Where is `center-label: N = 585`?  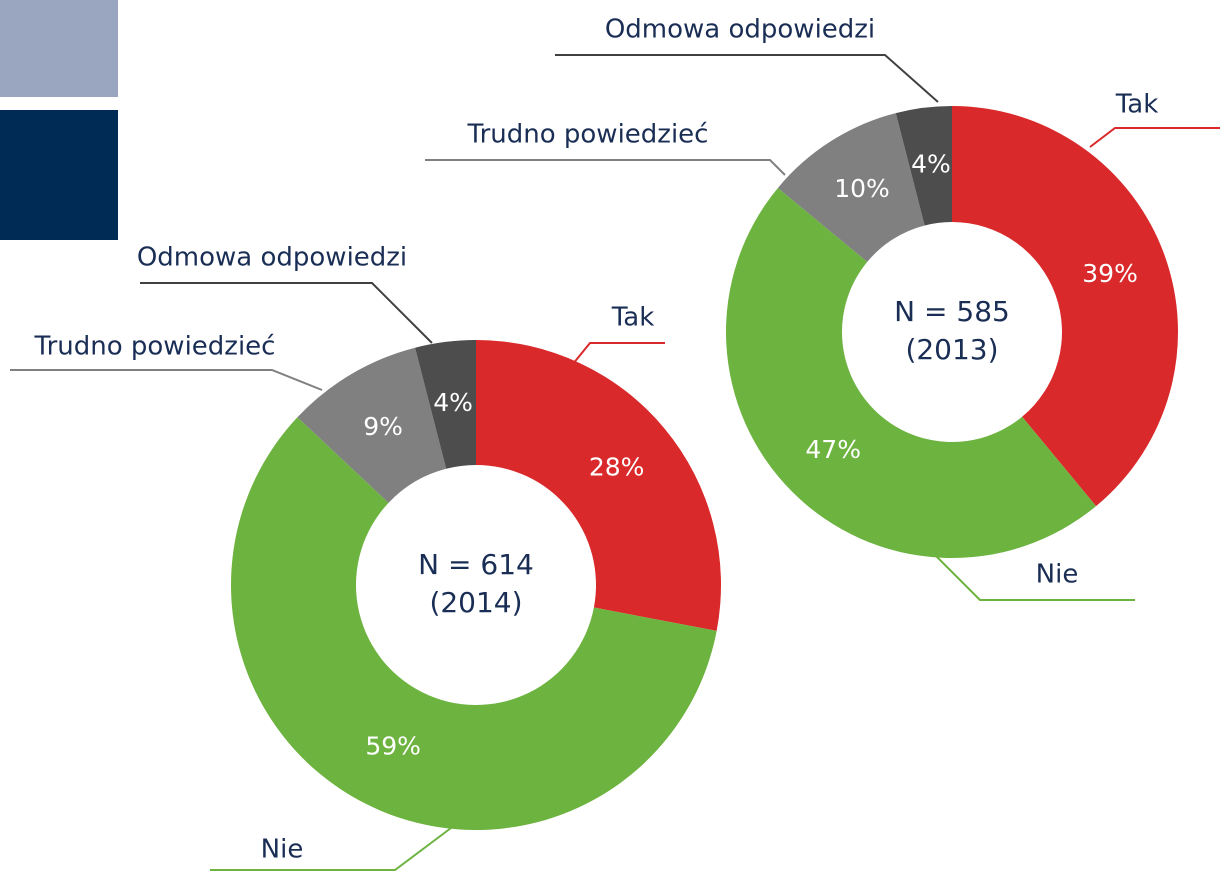 center-label: N = 585 is located at coordinates (952, 311).